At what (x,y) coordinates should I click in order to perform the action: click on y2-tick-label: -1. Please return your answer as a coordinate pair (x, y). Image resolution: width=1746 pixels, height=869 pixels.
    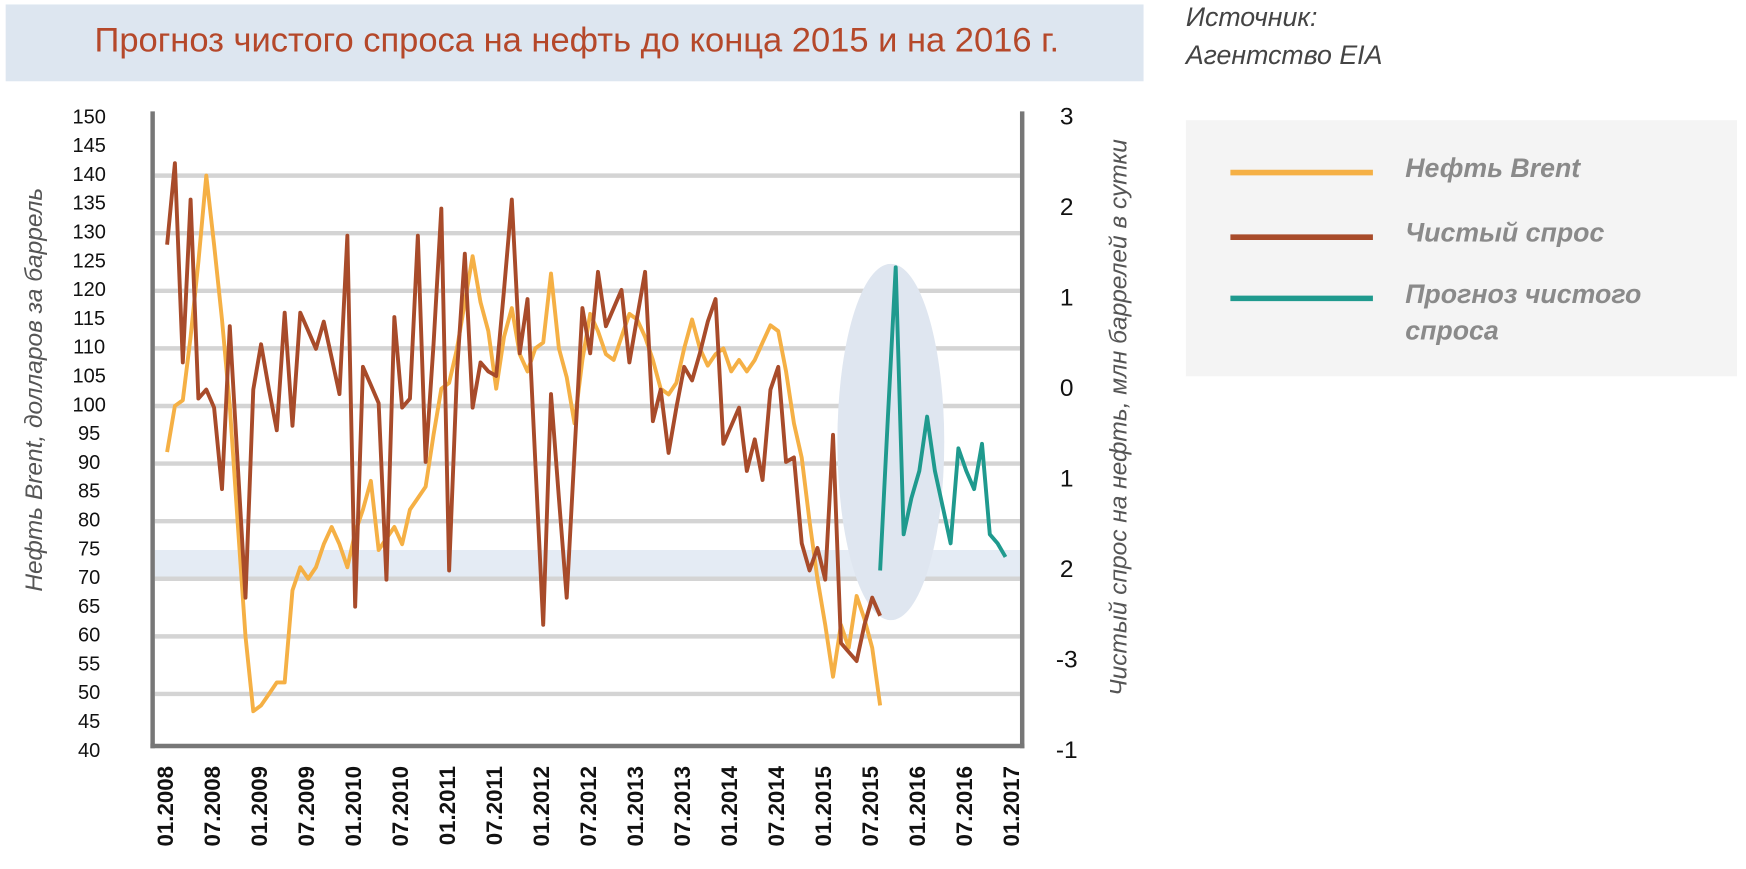
    Looking at the image, I should click on (1067, 750).